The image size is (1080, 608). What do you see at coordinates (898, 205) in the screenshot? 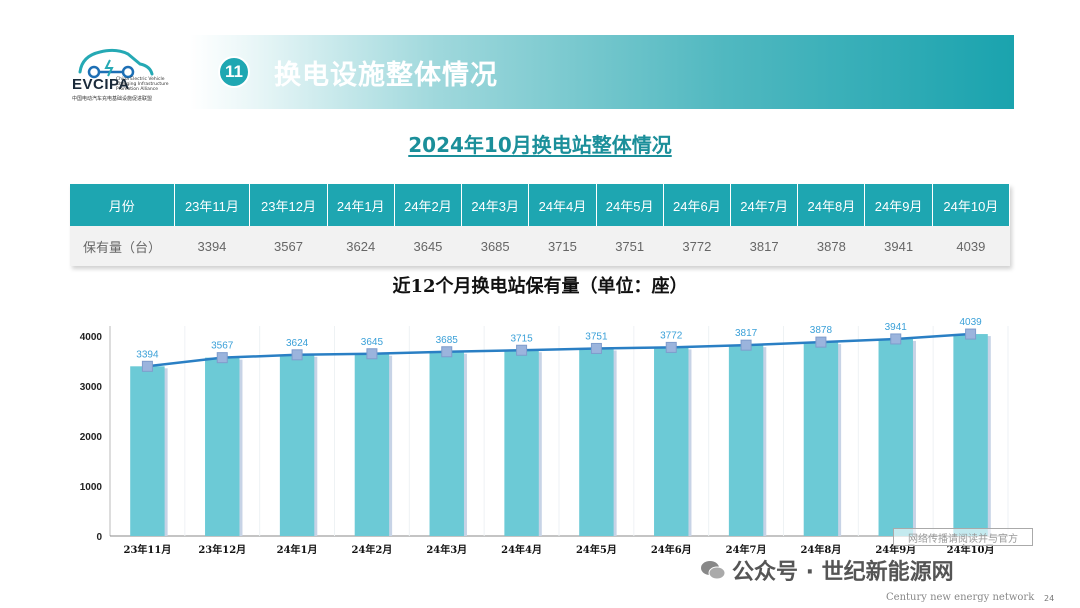
I see `table-header-cell: 24年9月` at bounding box center [898, 205].